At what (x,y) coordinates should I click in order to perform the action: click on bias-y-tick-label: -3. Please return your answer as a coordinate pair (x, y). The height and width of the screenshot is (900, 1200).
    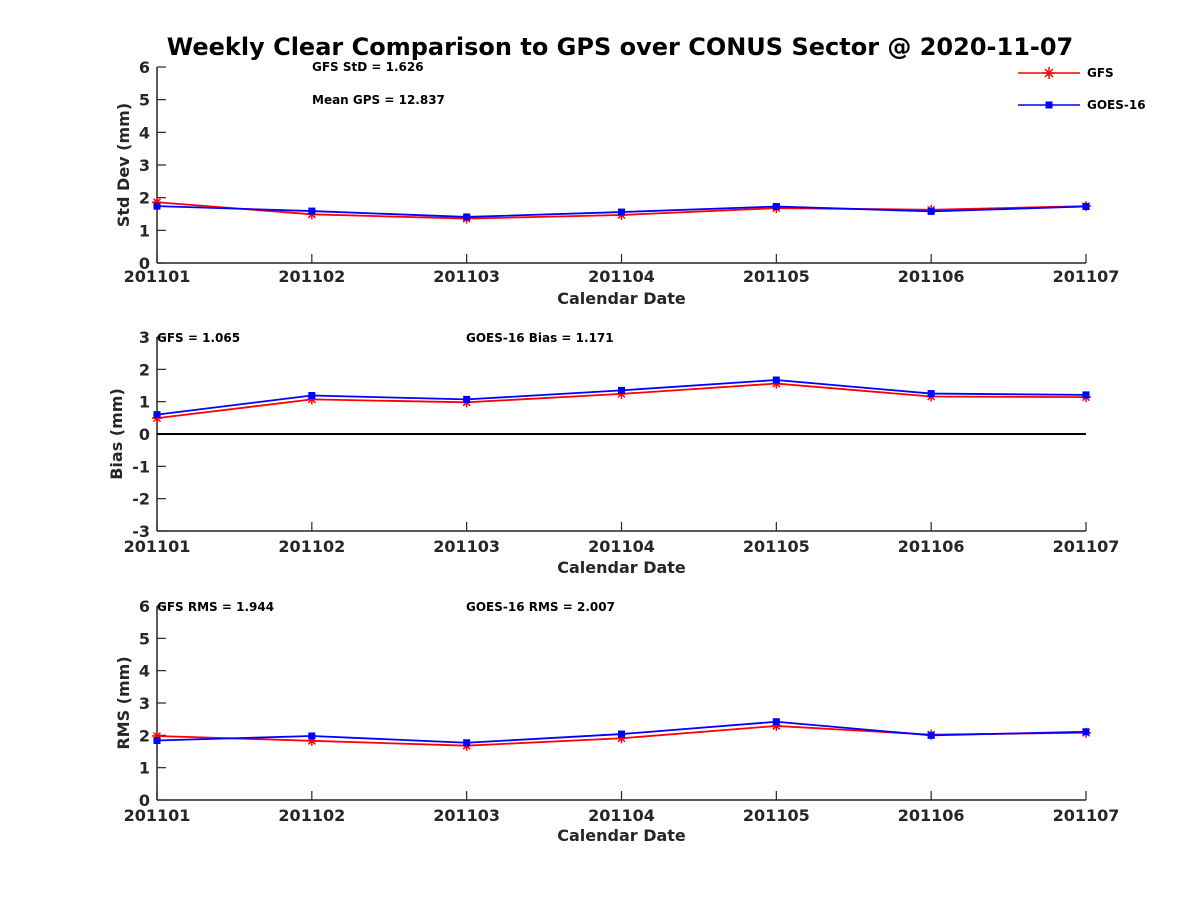
    Looking at the image, I should click on (141, 531).